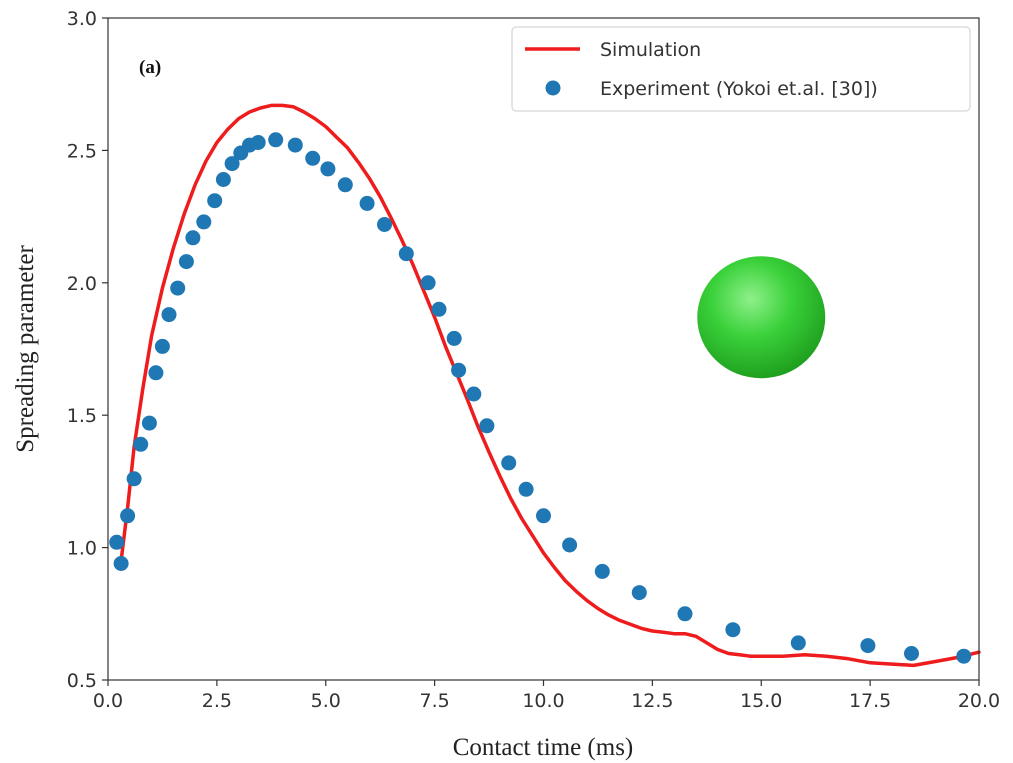 This screenshot has width=1013, height=763. What do you see at coordinates (82, 19) in the screenshot?
I see `y-tick-label: 3.0` at bounding box center [82, 19].